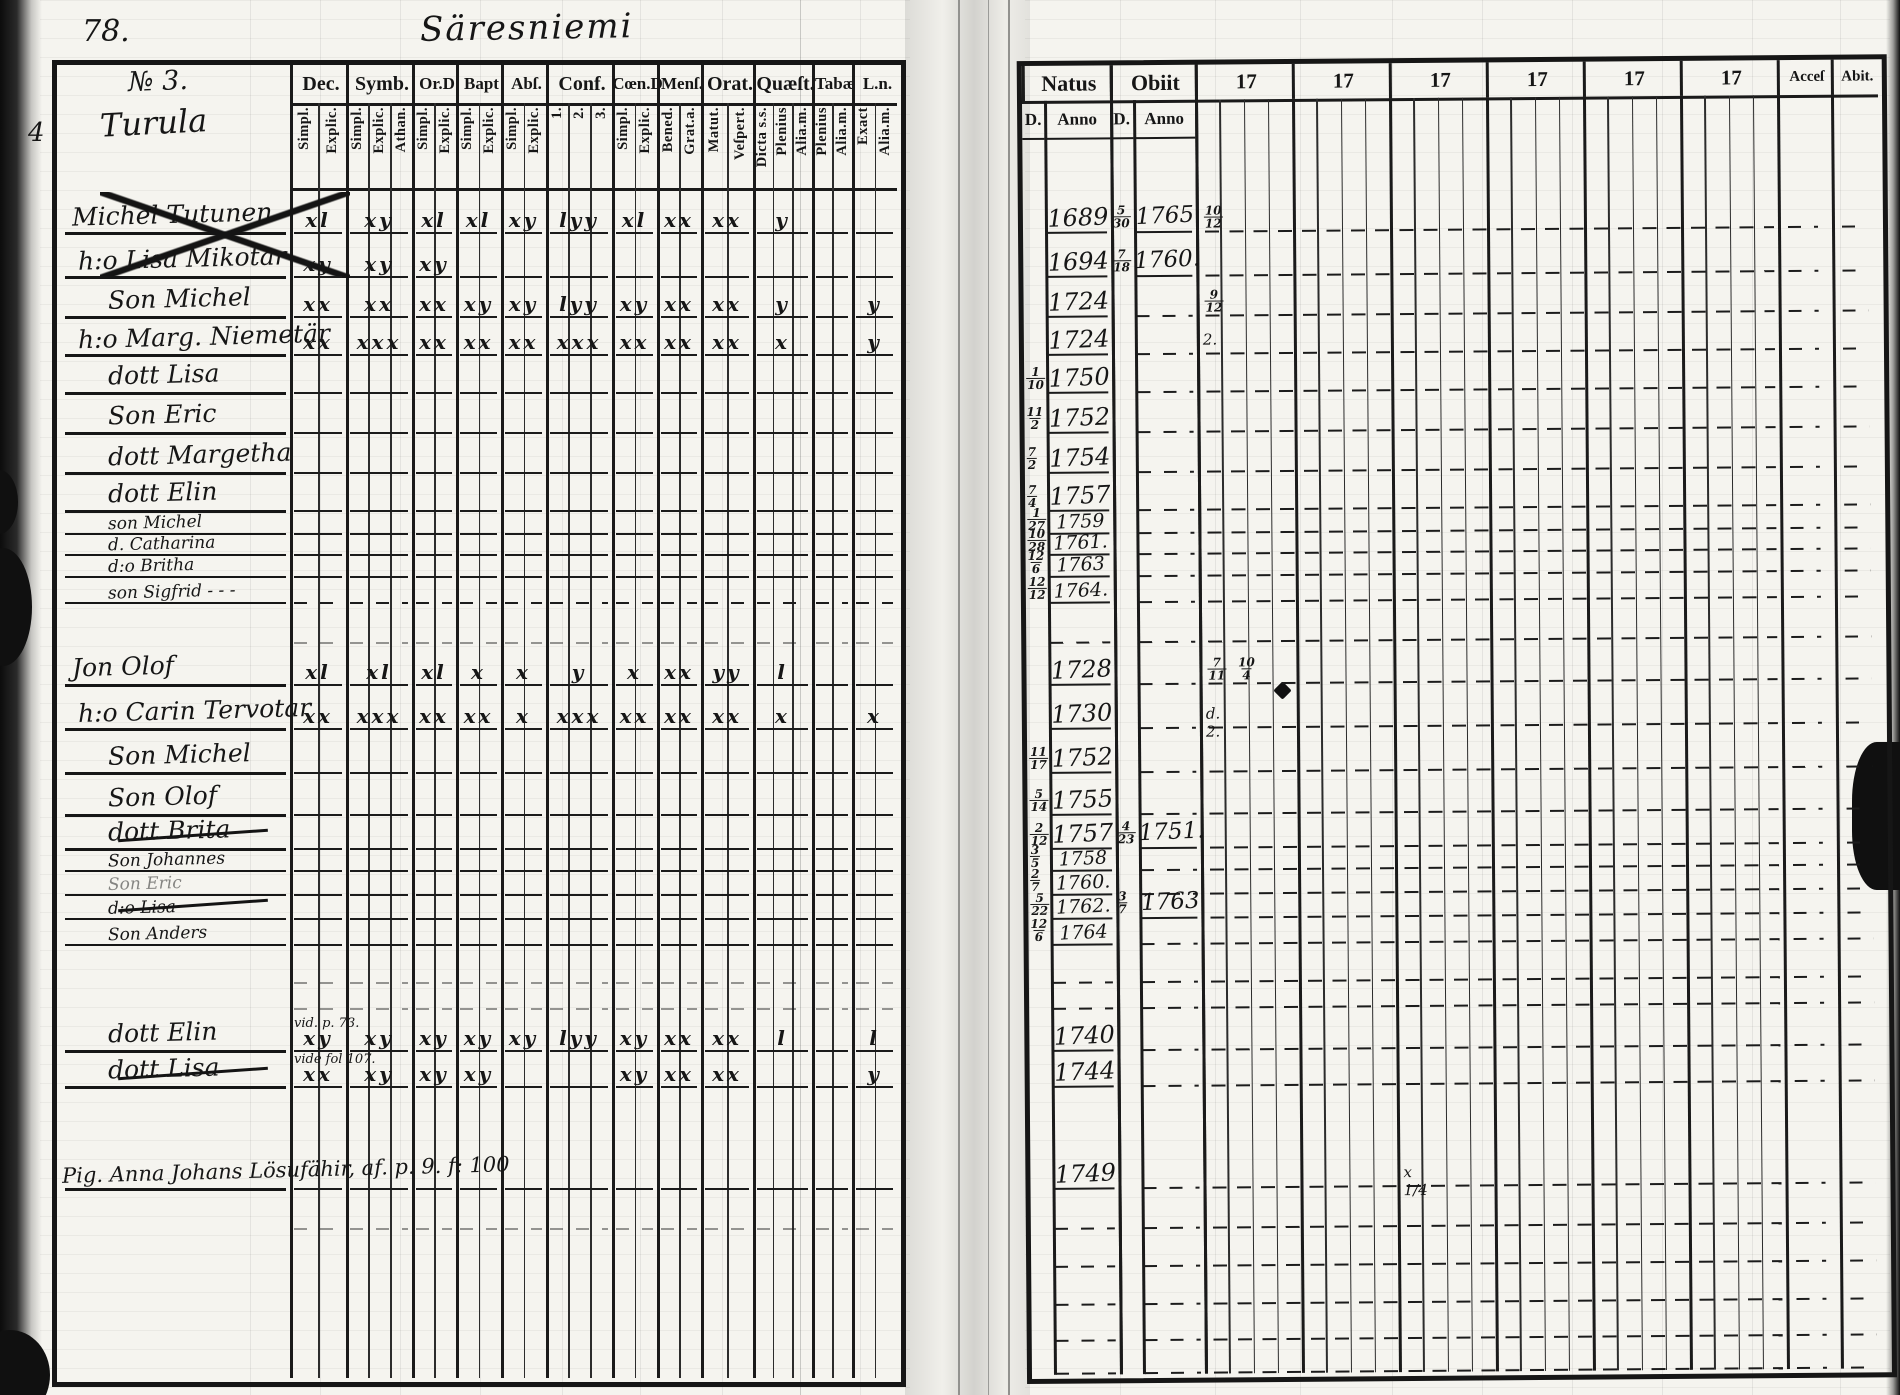 This screenshot has height=1395, width=1900. I want to click on sub-header-cell: Anno, so click(1077, 120).